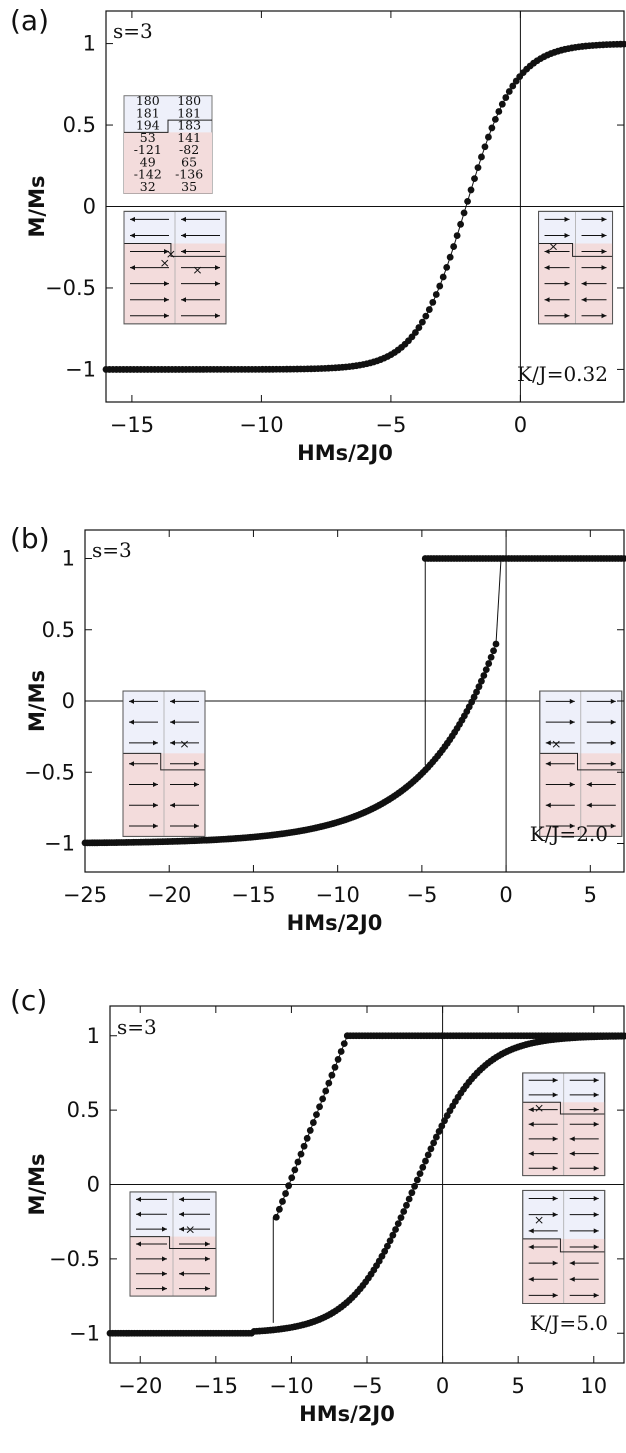 The image size is (626, 1453). What do you see at coordinates (311, 1126) in the screenshot?
I see `upper-linear-branch-line` at bounding box center [311, 1126].